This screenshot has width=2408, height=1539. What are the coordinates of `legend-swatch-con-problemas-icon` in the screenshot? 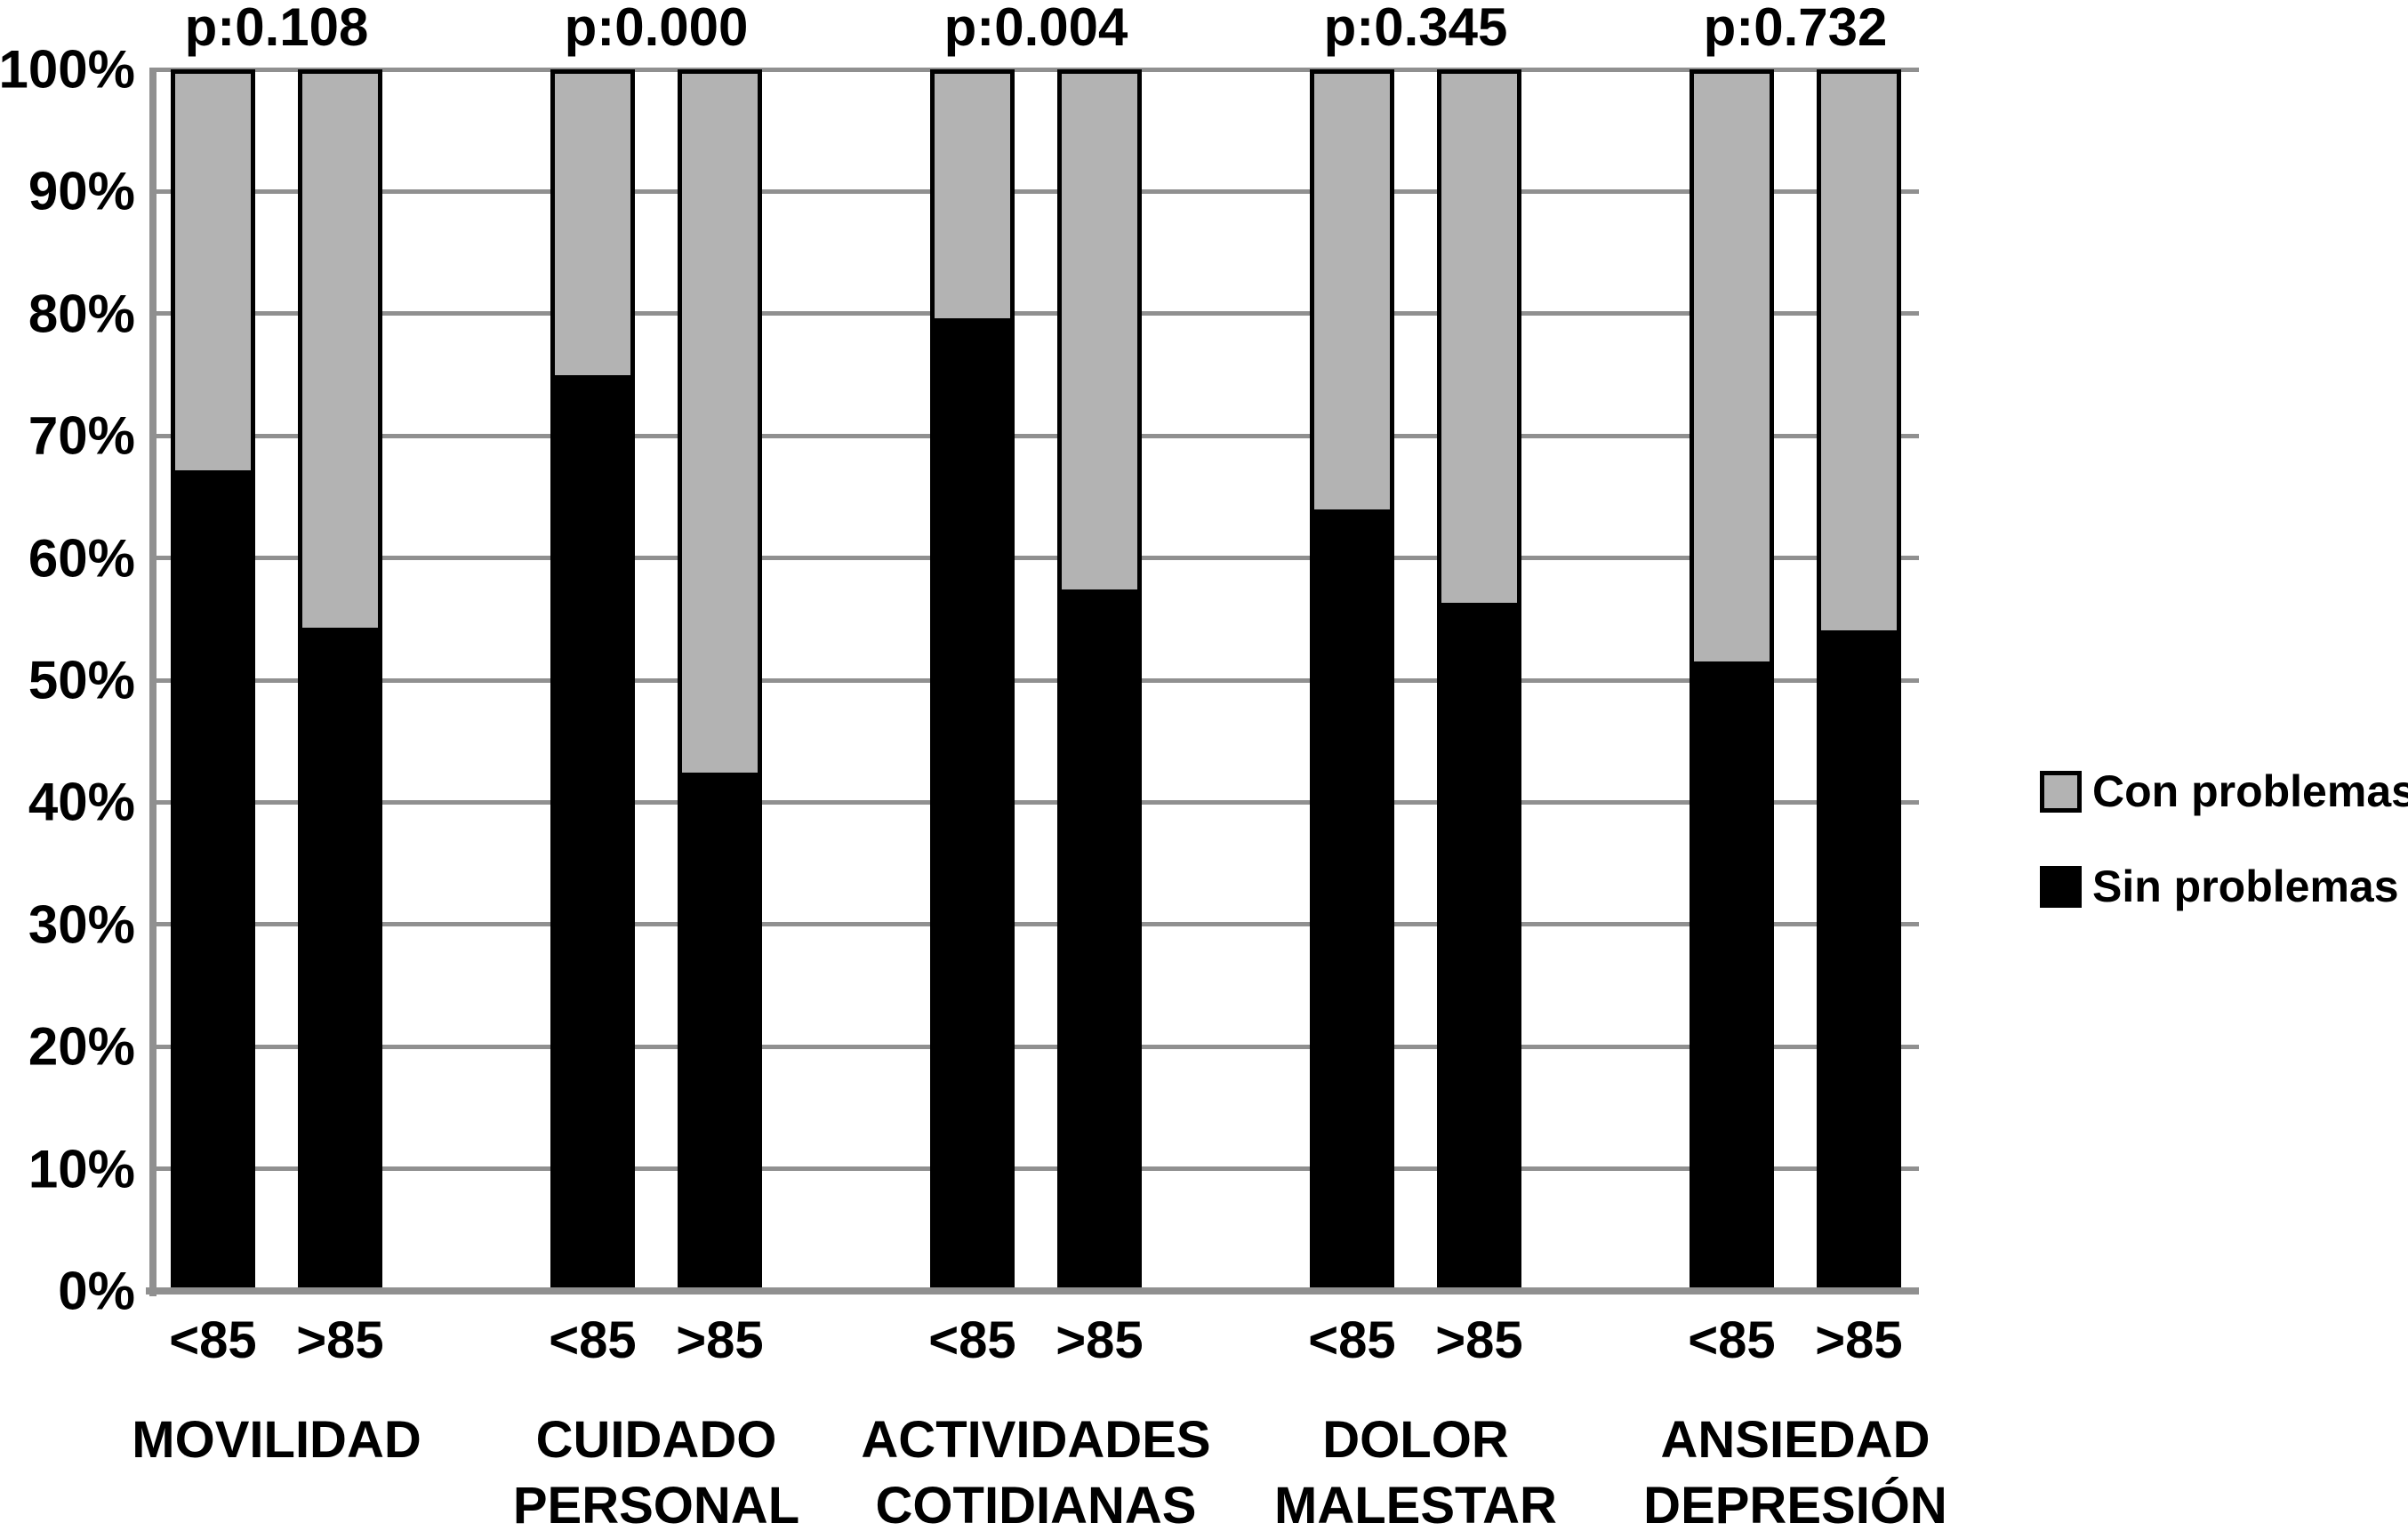 It's located at (2061, 791).